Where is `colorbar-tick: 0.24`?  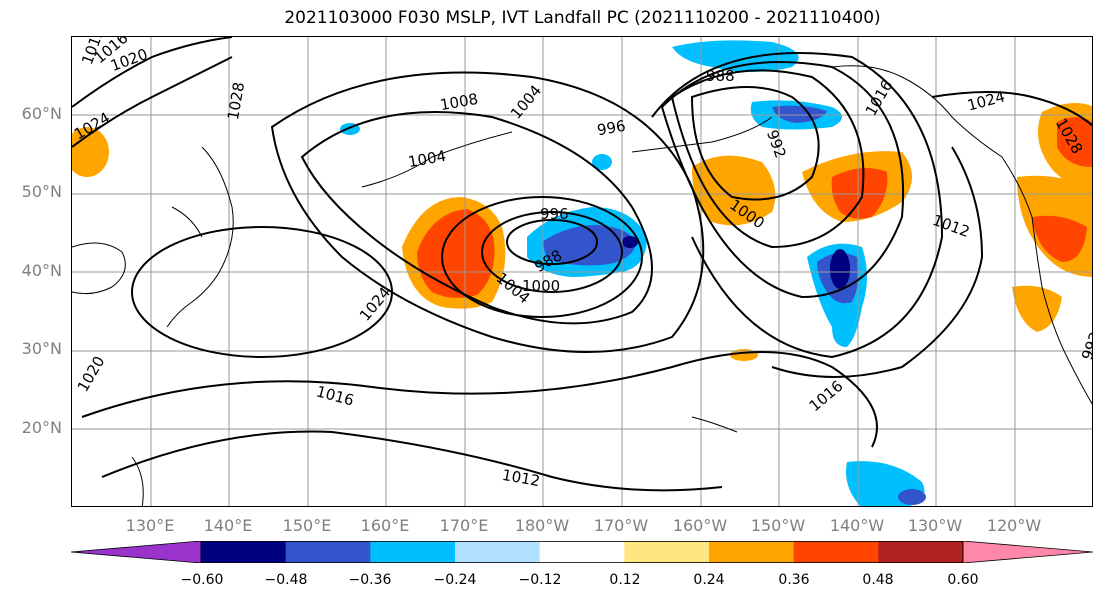 colorbar-tick: 0.24 is located at coordinates (709, 580).